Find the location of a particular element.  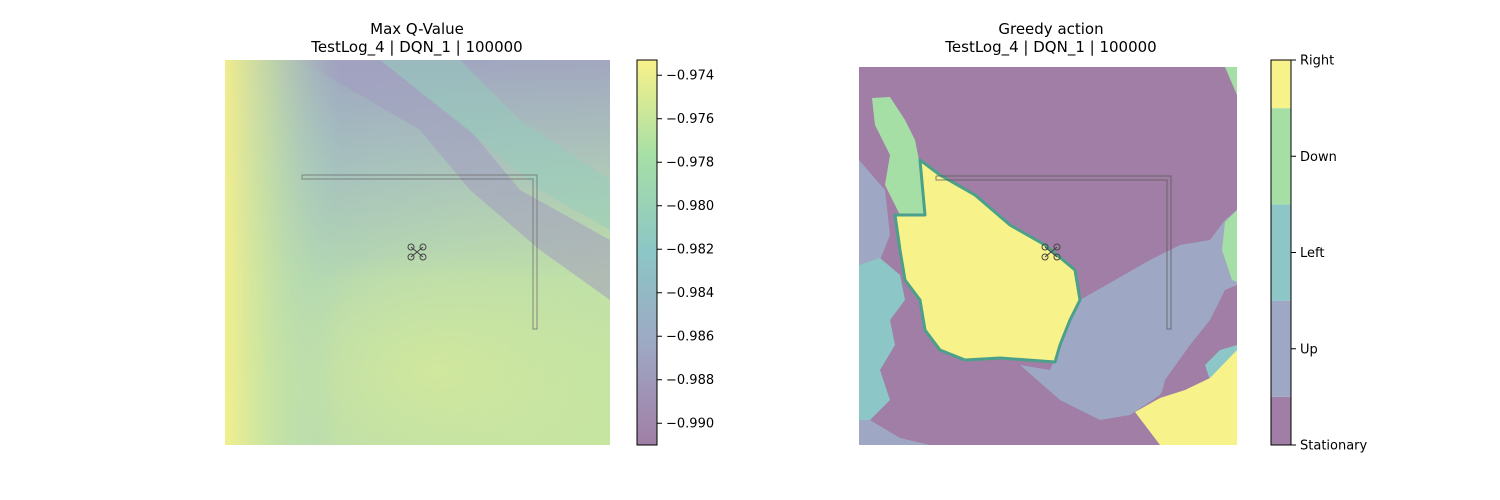

qvalue-colorbar-tick-label: −0.988 is located at coordinates (690, 380).